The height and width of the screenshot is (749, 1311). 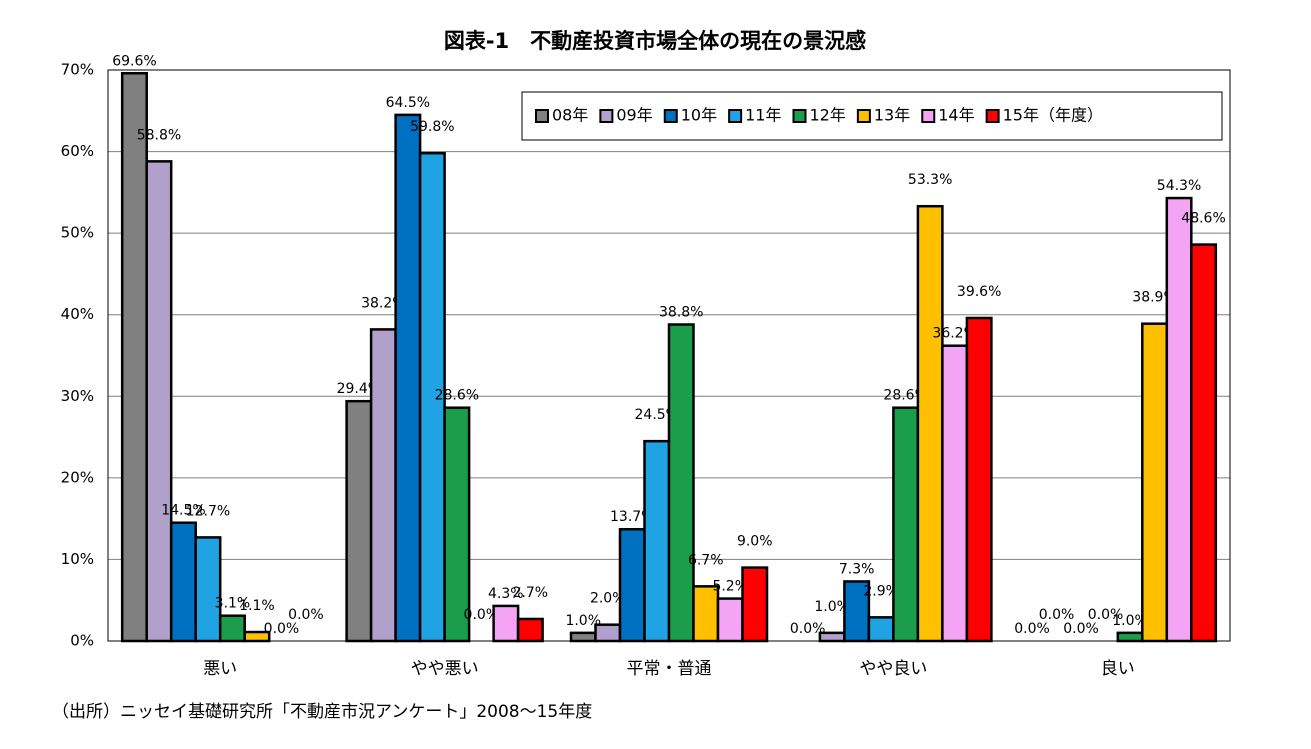 What do you see at coordinates (77, 477) in the screenshot?
I see `y-tick-label: 20%` at bounding box center [77, 477].